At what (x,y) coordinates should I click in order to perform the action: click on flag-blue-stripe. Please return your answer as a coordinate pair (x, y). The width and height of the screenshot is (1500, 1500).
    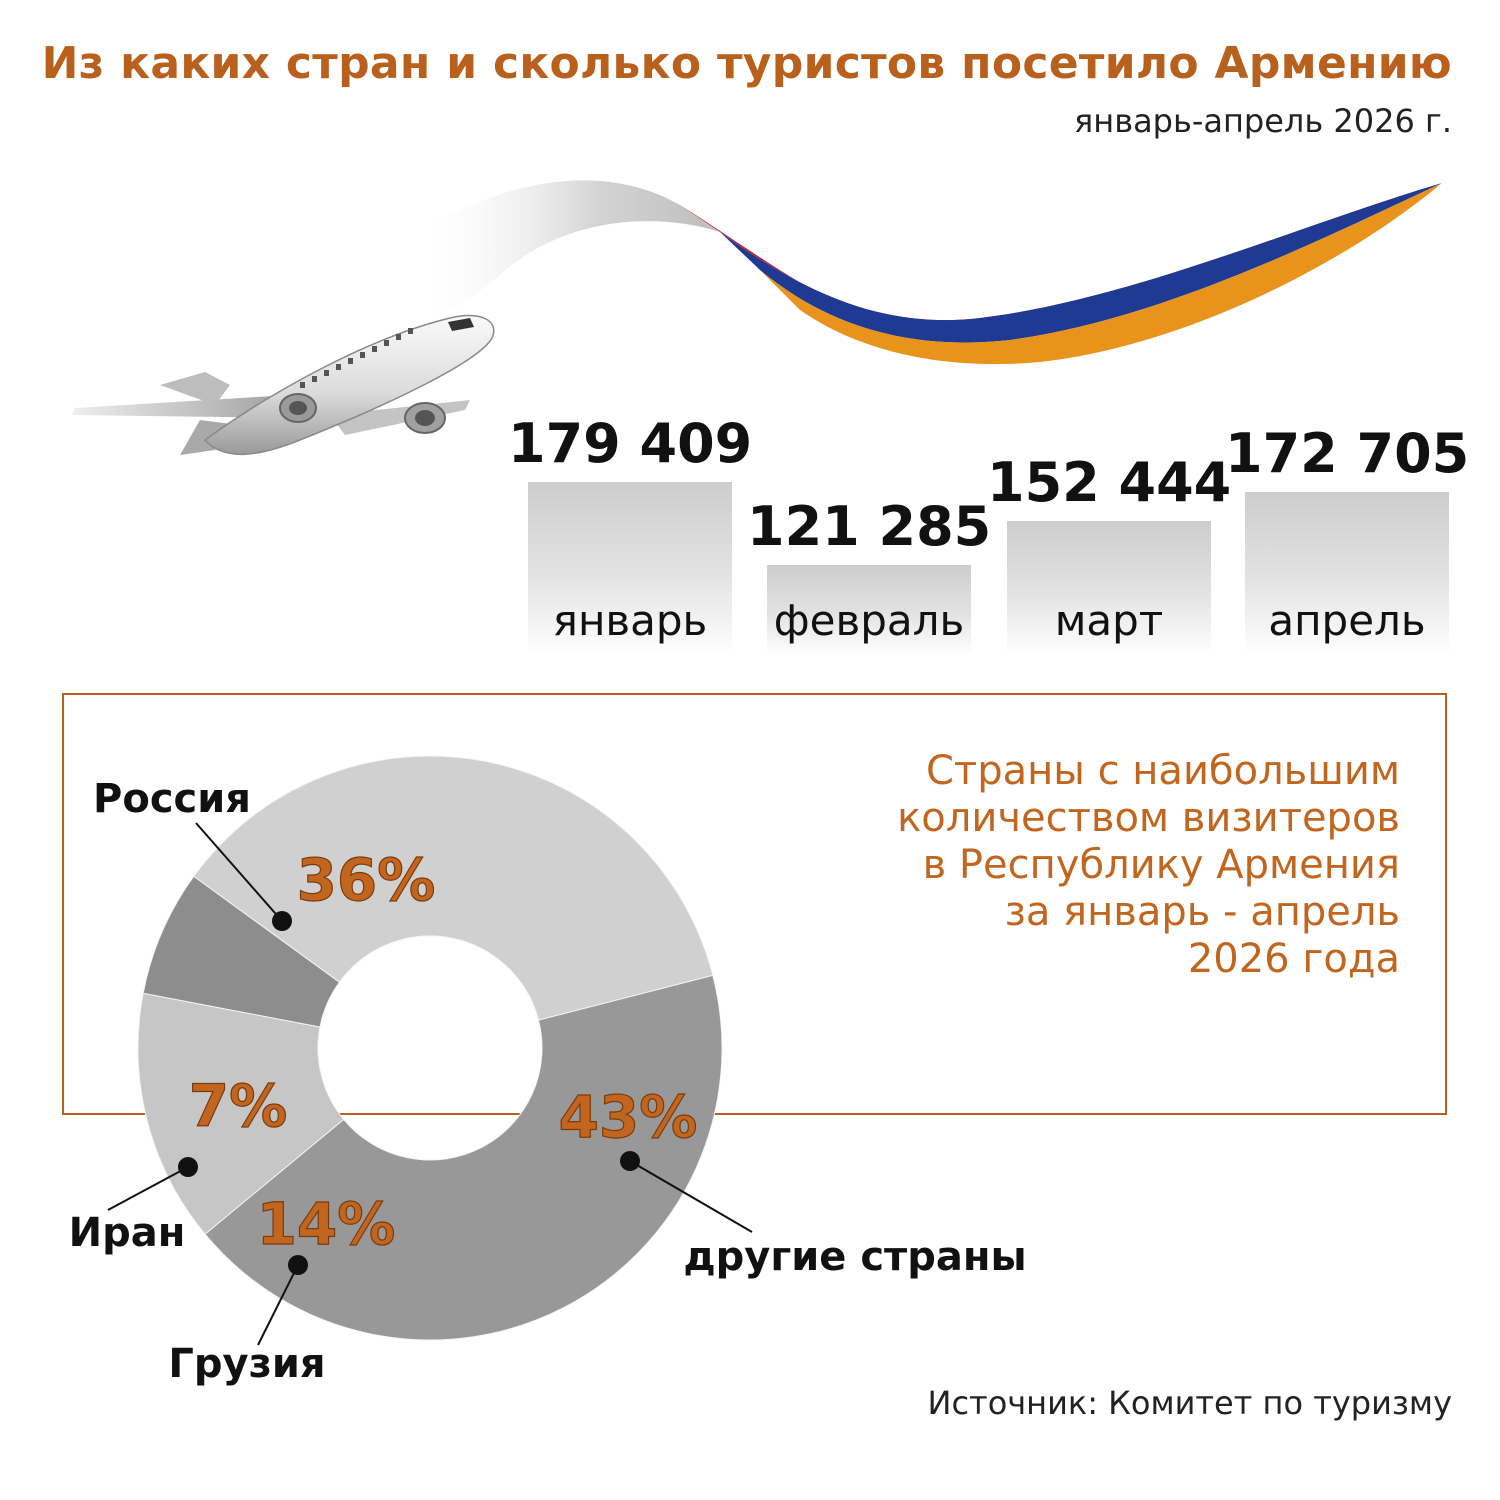
    Looking at the image, I should click on (1081, 263).